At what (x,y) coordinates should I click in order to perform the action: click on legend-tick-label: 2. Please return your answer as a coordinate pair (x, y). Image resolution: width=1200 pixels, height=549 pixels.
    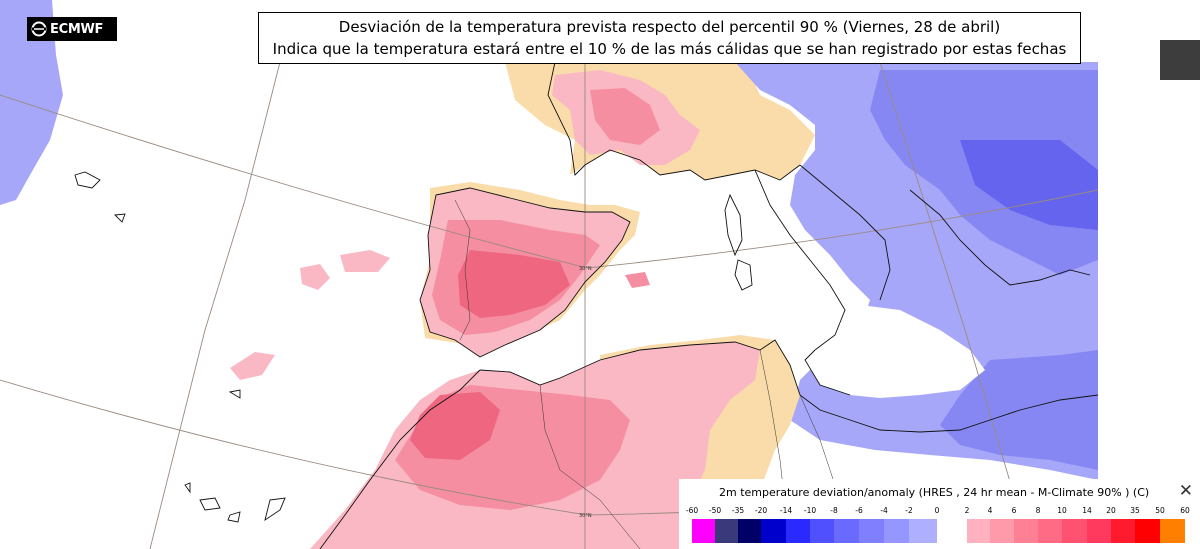
    Looking at the image, I should click on (967, 510).